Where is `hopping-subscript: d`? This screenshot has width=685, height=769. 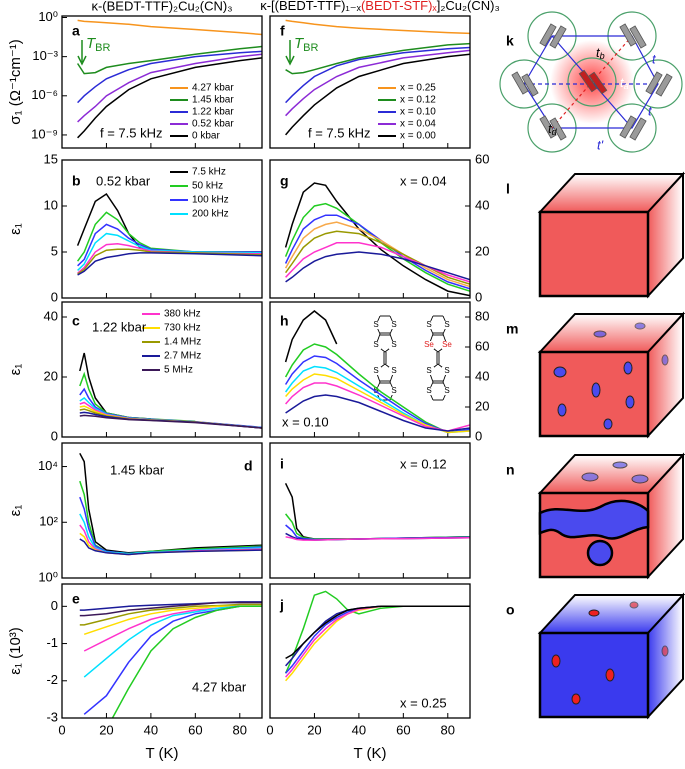 hopping-subscript: d is located at coordinates (555, 132).